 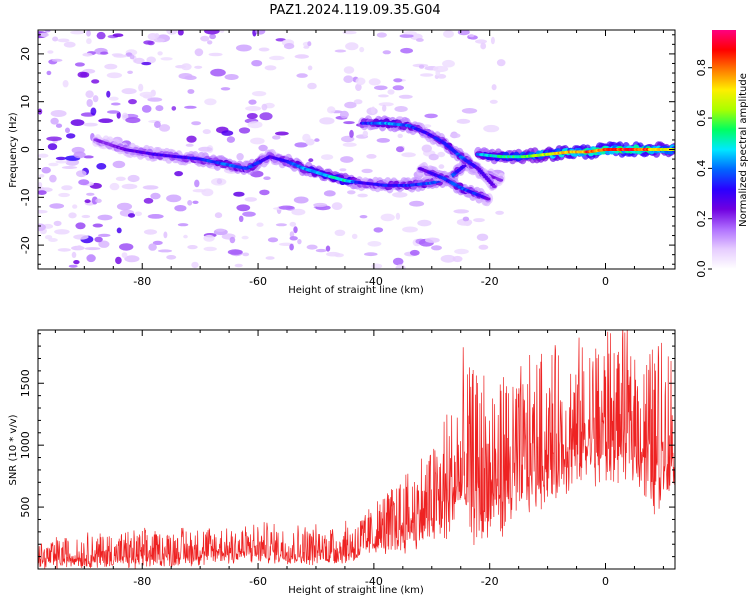 What do you see at coordinates (25, 245) in the screenshot?
I see `y-tick-label: -20` at bounding box center [25, 245].